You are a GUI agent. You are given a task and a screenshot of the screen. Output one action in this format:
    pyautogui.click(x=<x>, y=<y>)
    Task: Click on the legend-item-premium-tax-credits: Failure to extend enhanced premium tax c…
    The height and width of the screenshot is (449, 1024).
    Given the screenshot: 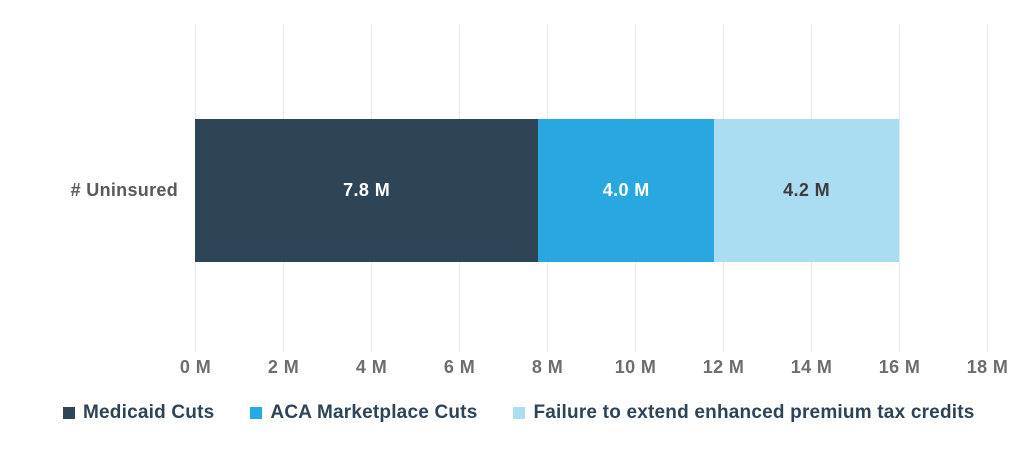 What is the action you would take?
    pyautogui.click(x=743, y=413)
    